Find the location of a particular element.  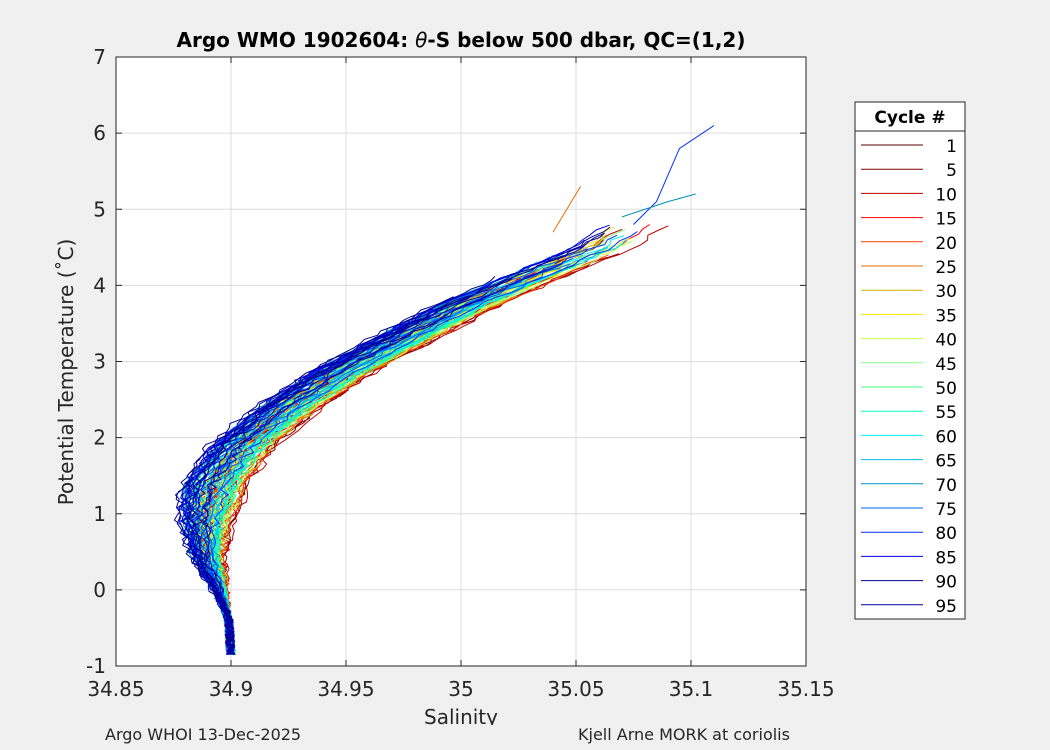

legend-label-80: 80 is located at coordinates (946, 534).